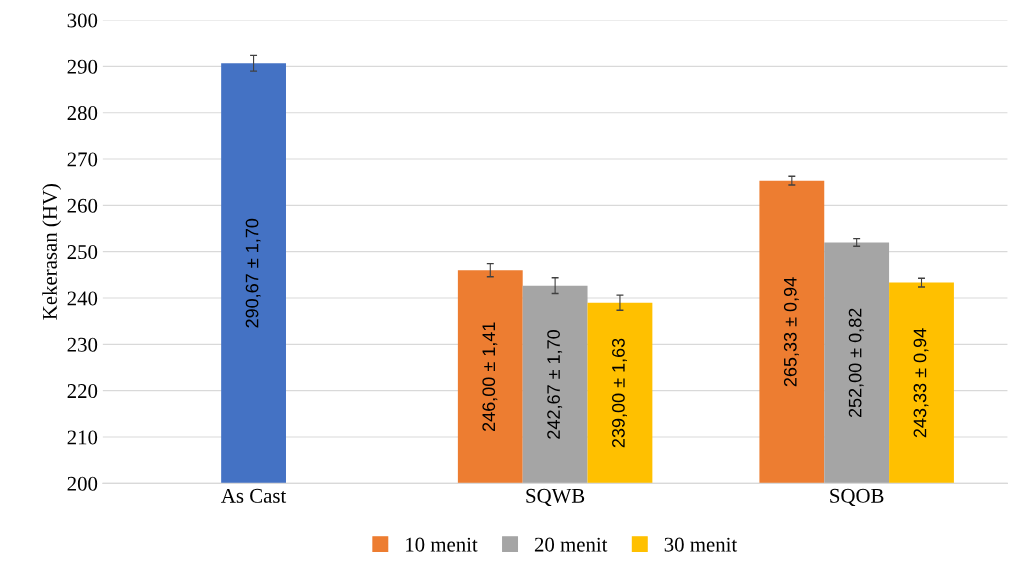 The image size is (1028, 572). Describe the element at coordinates (791, 332) in the screenshot. I see `data-label: 265,33 ± 0,94` at that location.